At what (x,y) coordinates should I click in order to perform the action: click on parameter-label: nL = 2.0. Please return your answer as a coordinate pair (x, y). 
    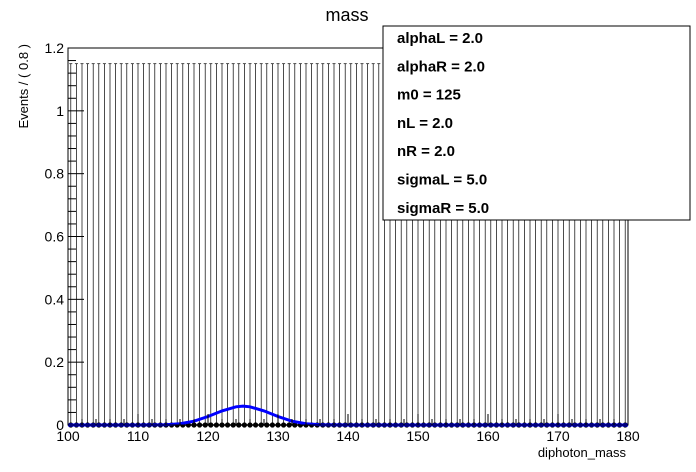
    Looking at the image, I should click on (425, 123).